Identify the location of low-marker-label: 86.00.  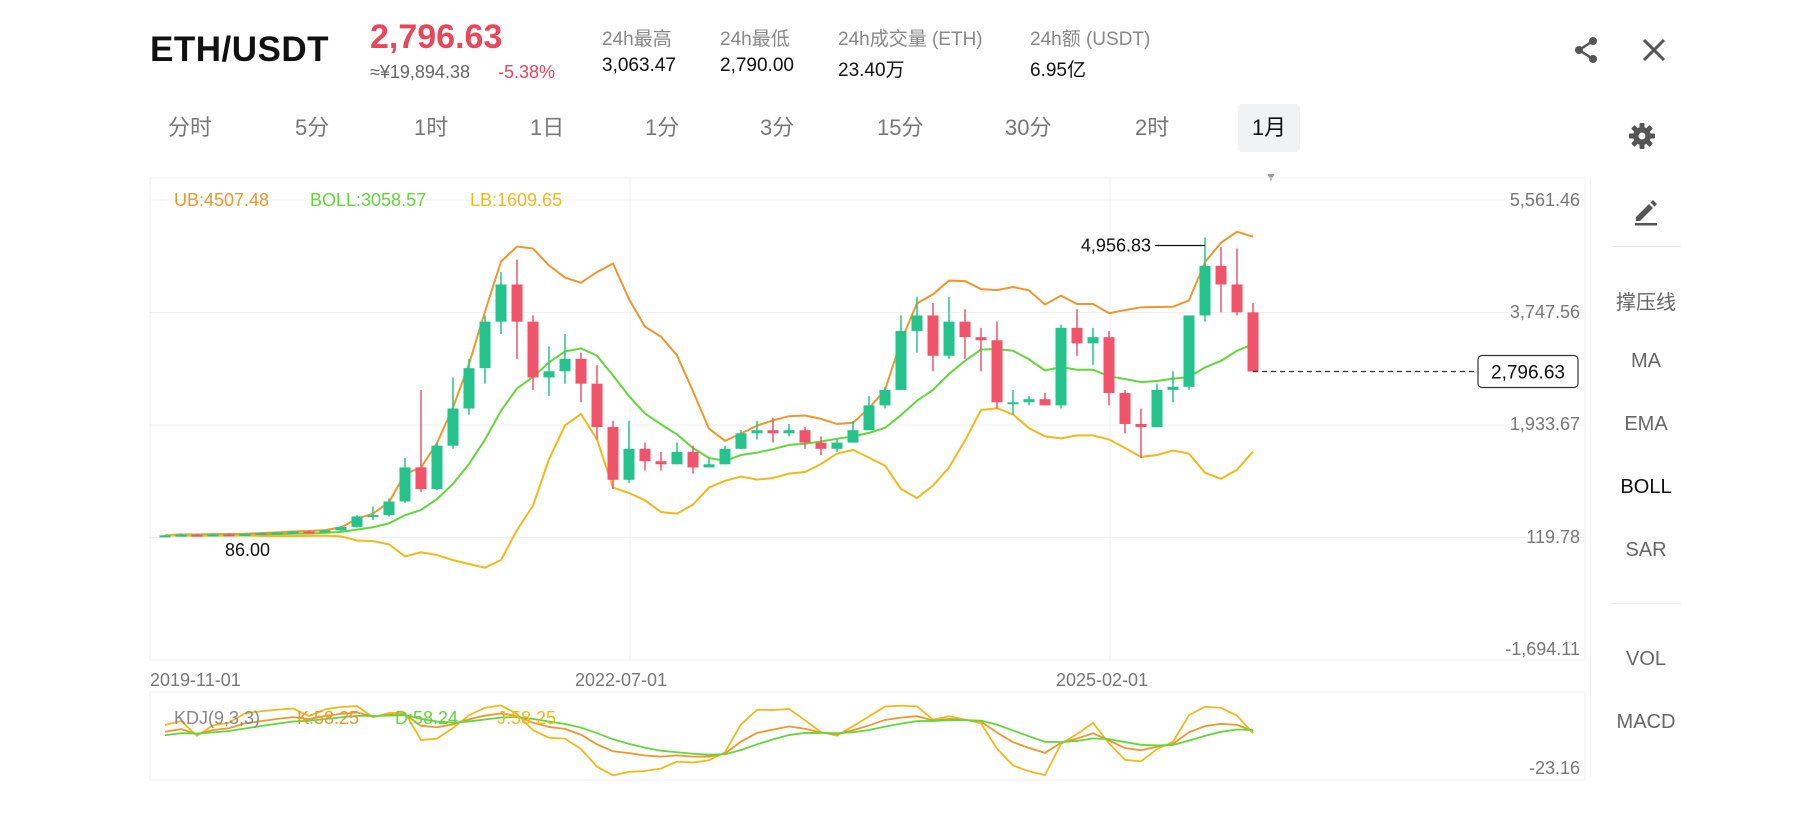
(247, 550).